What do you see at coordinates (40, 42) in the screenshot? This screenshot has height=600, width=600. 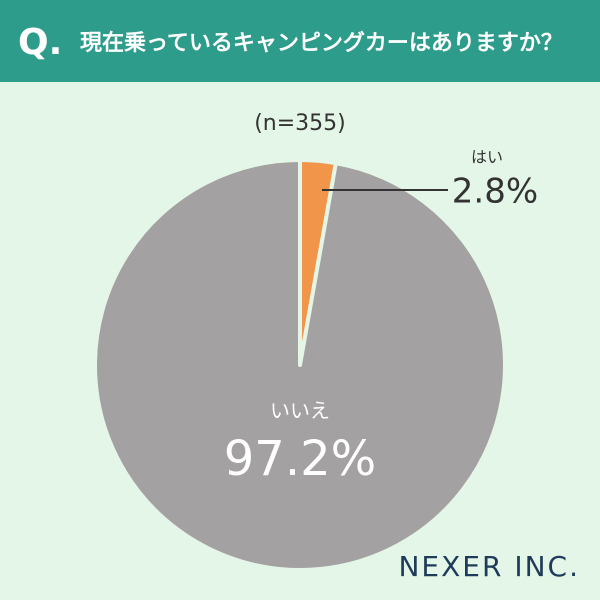 I see `badge: Q.` at bounding box center [40, 42].